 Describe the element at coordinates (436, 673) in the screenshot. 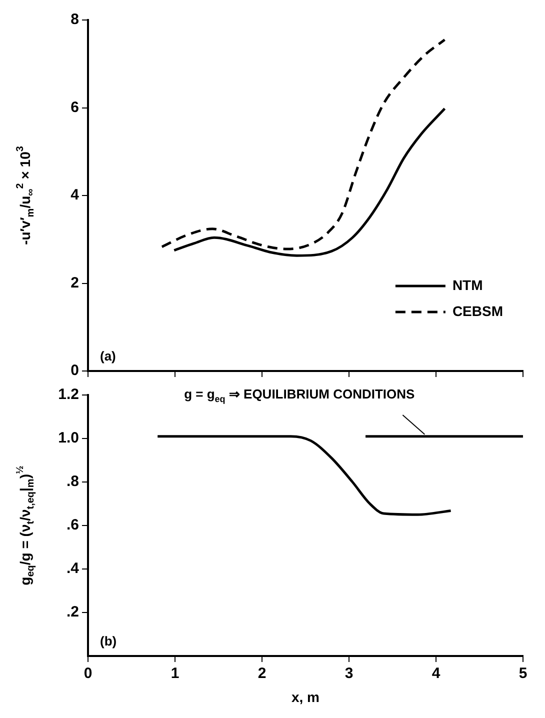

I see `x-tick-label: 4` at that location.